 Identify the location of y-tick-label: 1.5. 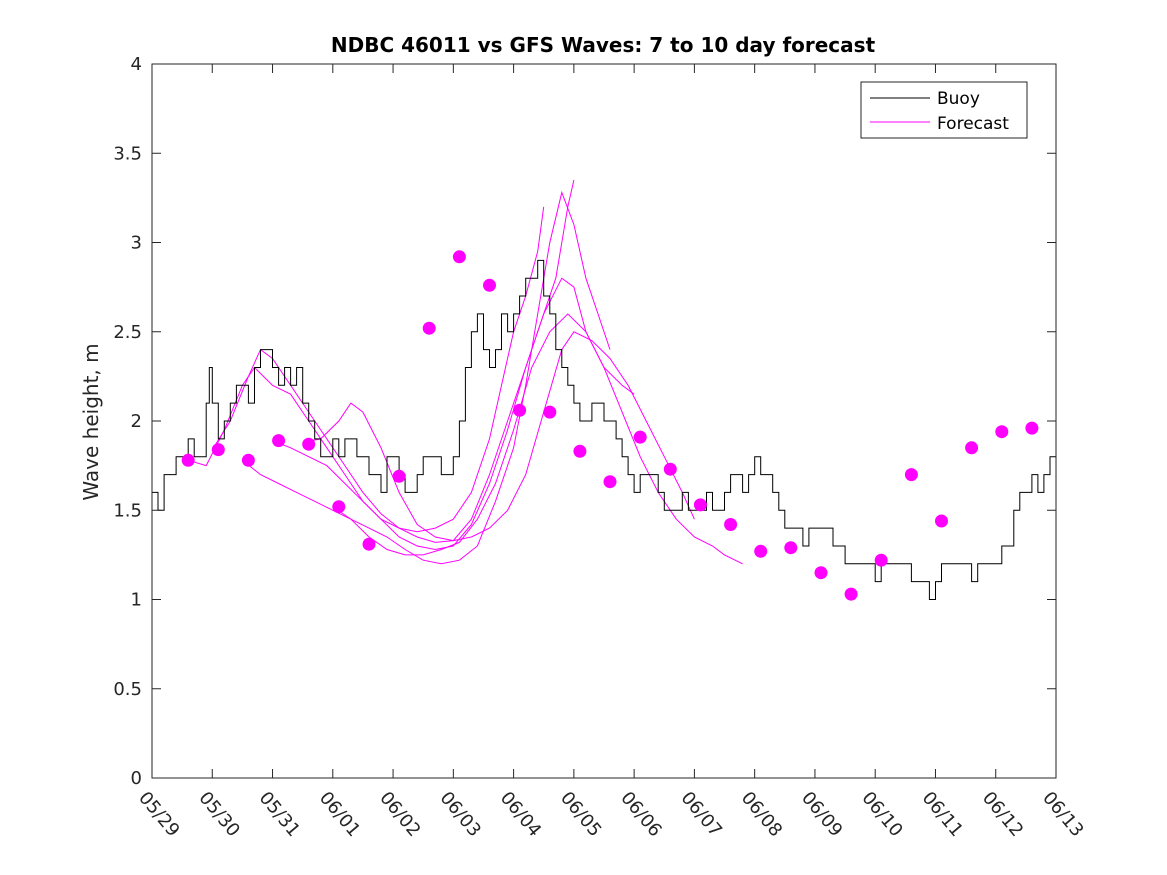
(127, 510).